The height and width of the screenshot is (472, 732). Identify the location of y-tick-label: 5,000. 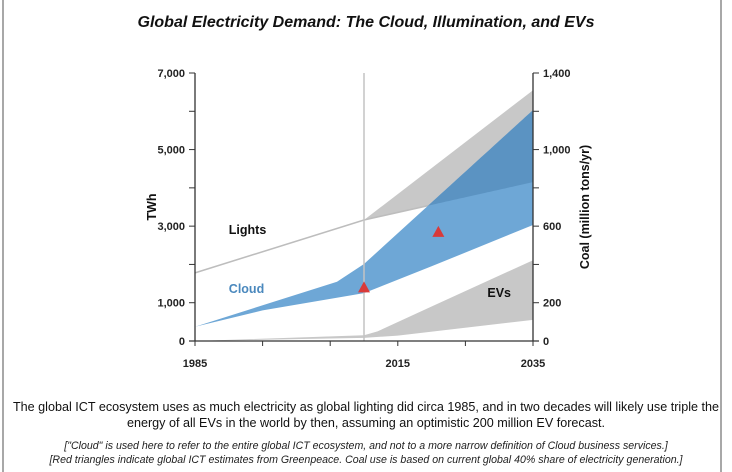
(171, 151).